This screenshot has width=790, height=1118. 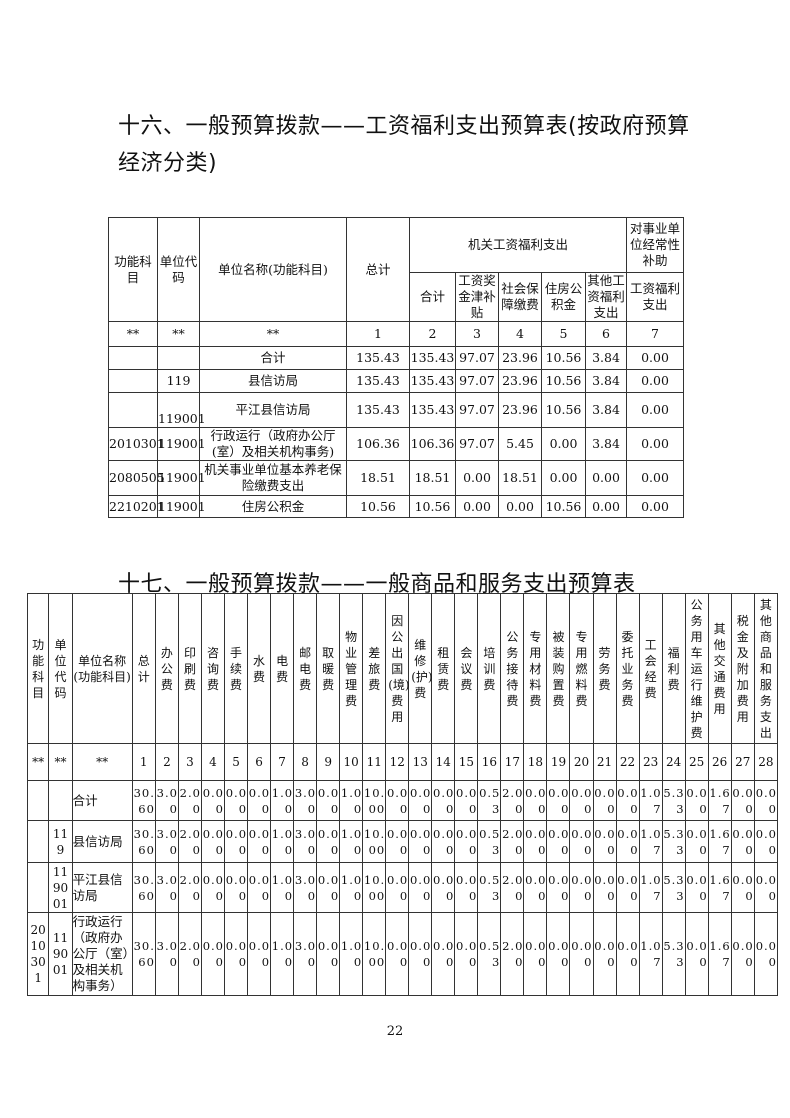 I want to click on header-col-2: 单位名称(功能科目), so click(x=102, y=668).